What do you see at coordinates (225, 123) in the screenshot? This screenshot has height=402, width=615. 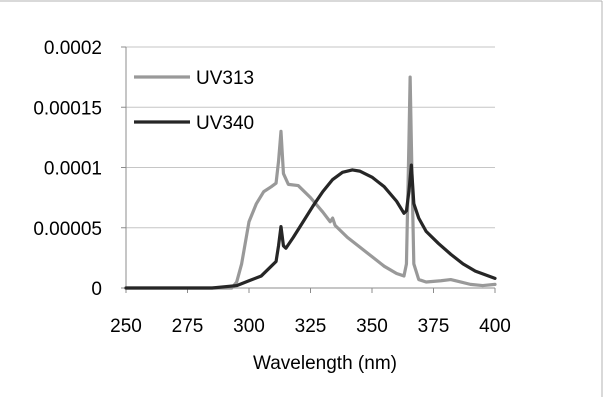 I see `legend-label-uv340: UV340` at bounding box center [225, 123].